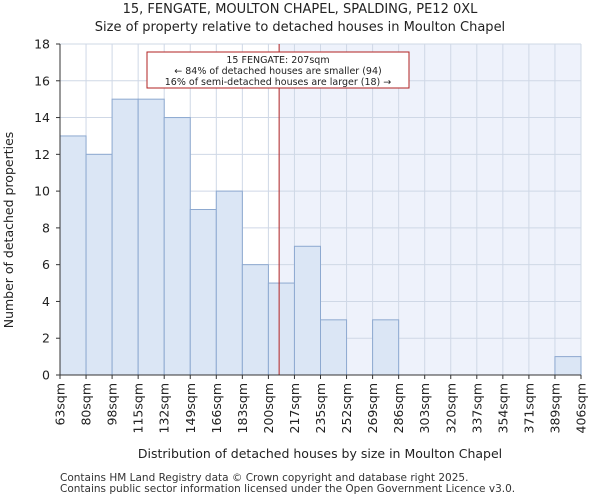 The image size is (600, 500). I want to click on bar-183sqm, so click(255, 320).